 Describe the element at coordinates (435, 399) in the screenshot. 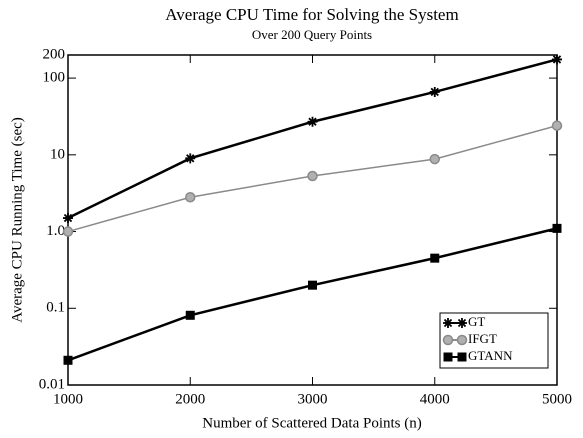

I see `x-tick-label: 4000` at that location.